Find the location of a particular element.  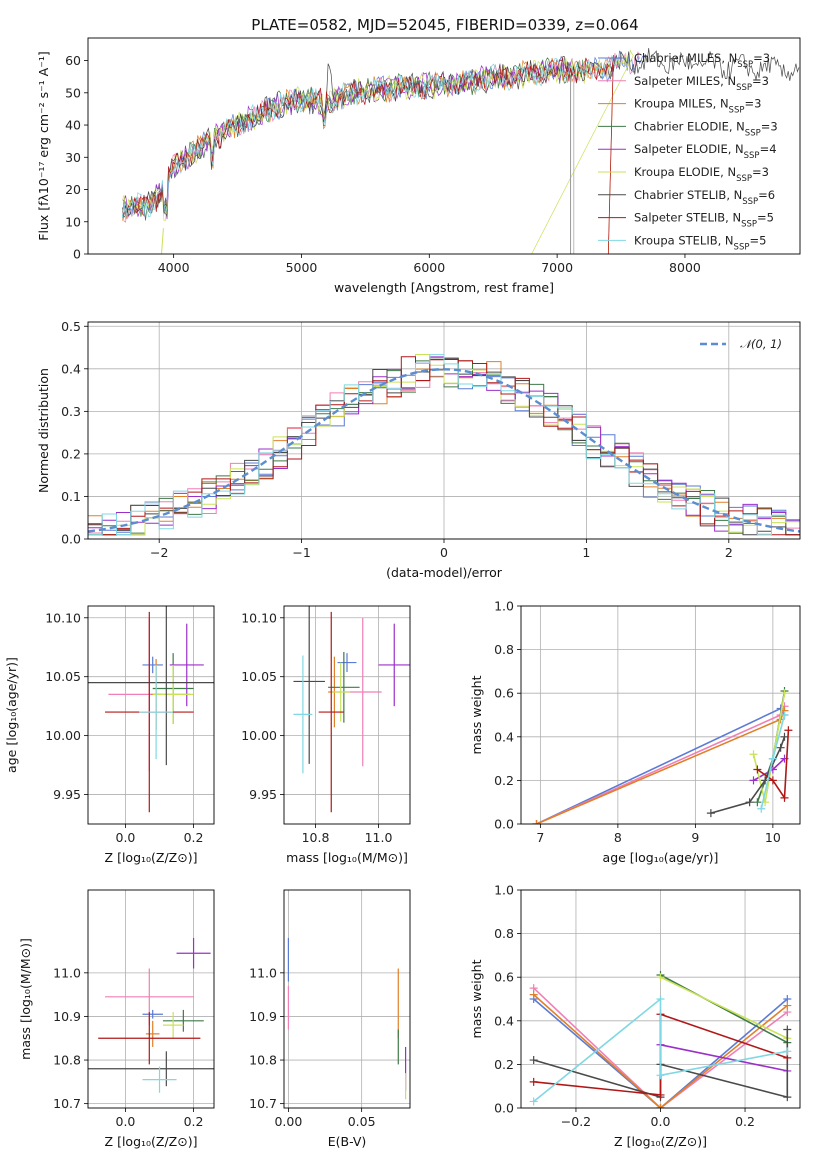

y-tick-label: 30 is located at coordinates (73, 157).